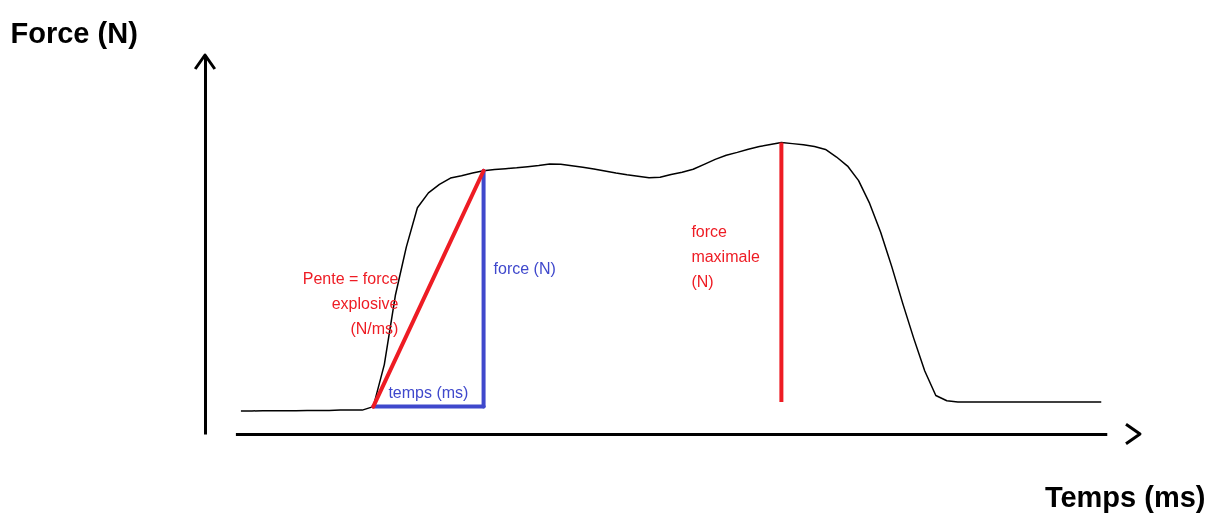 The width and height of the screenshot is (1214, 517). What do you see at coordinates (1125, 496) in the screenshot?
I see `x-axis-title: Temps (ms)` at bounding box center [1125, 496].